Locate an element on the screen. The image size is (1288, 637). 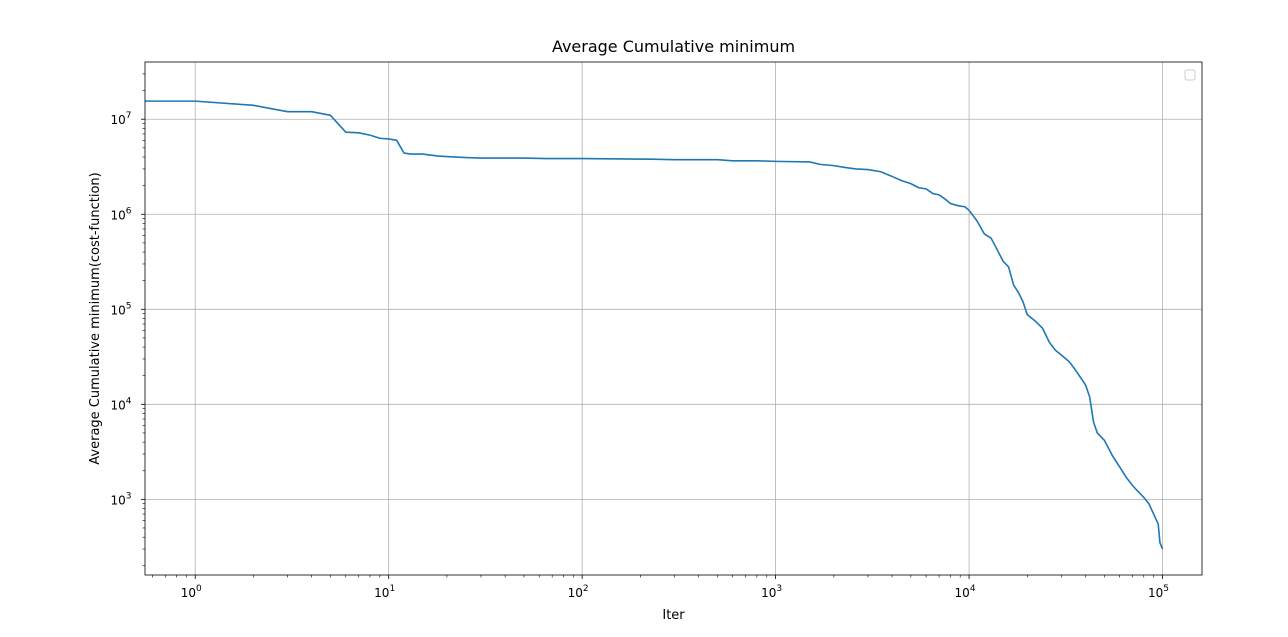
x-axis-title: Iter is located at coordinates (673, 615).